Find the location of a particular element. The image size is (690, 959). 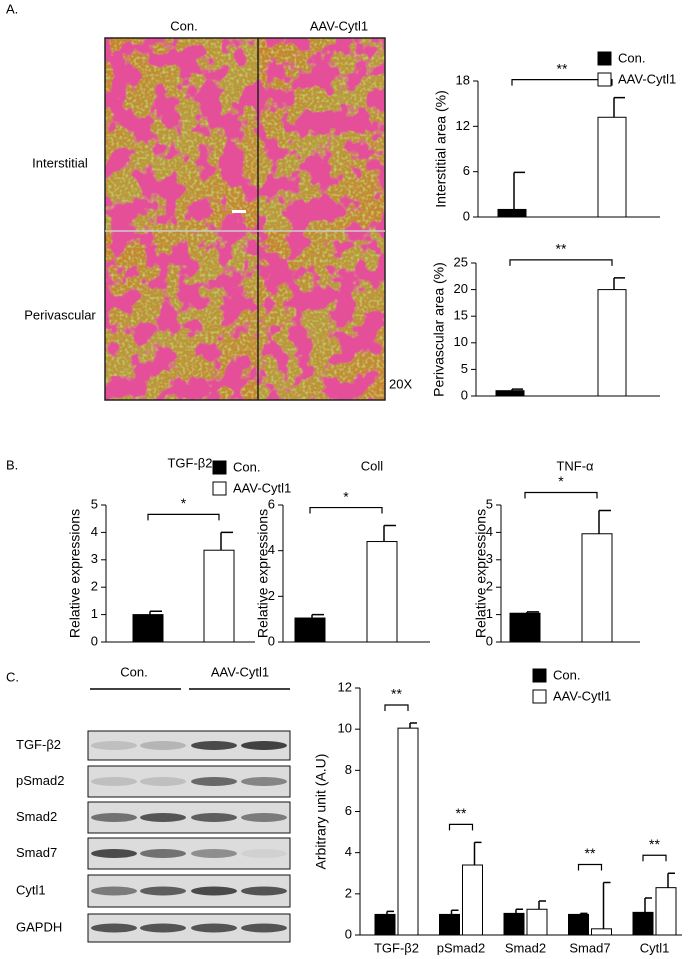

magnification-label: 20X is located at coordinates (400, 383).